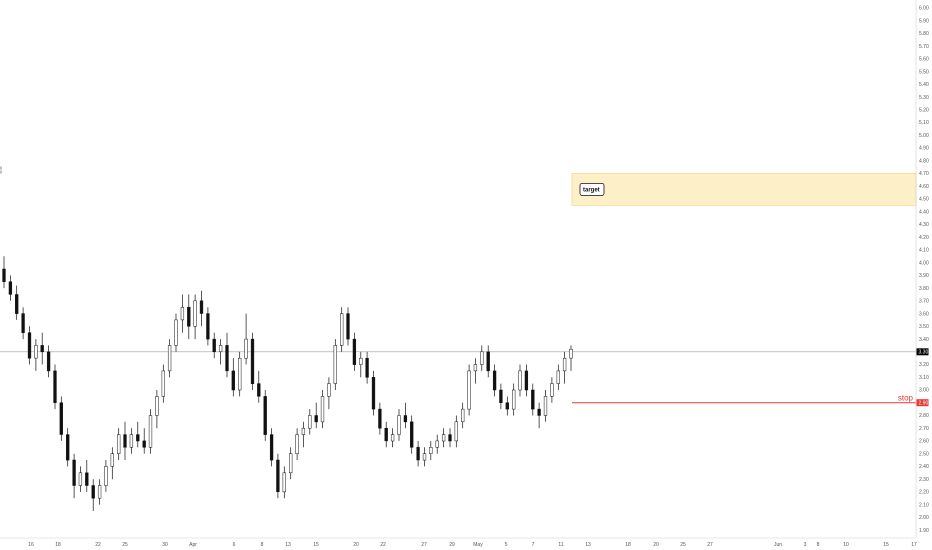 Image resolution: width=932 pixels, height=550 pixels. What do you see at coordinates (914, 545) in the screenshot?
I see `x-tick-label: 17` at bounding box center [914, 545].